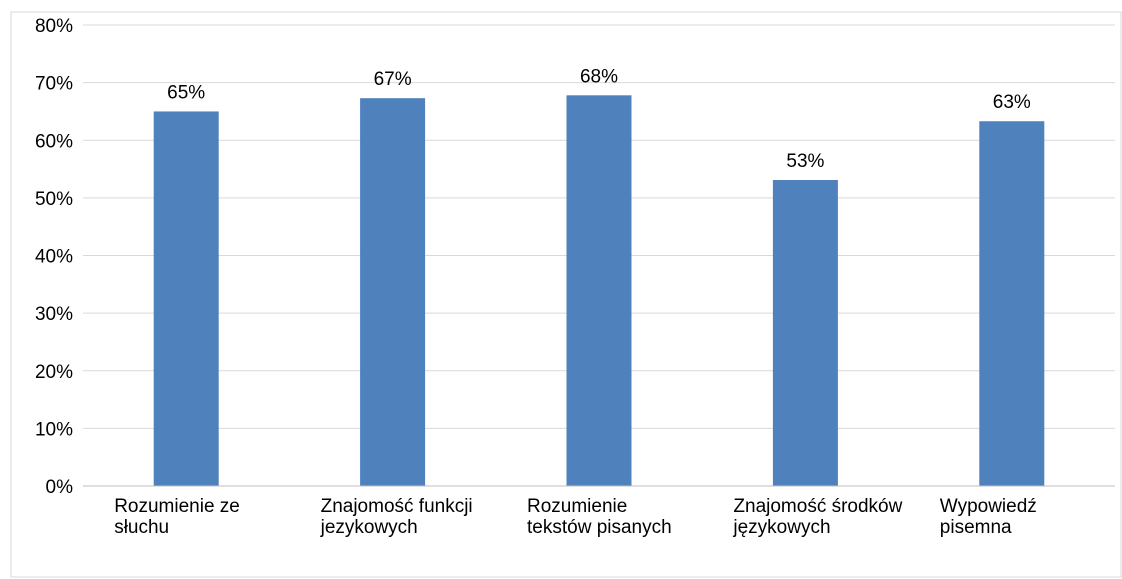 The image size is (1122, 579). What do you see at coordinates (781, 527) in the screenshot?
I see `category-label: językowych` at bounding box center [781, 527].